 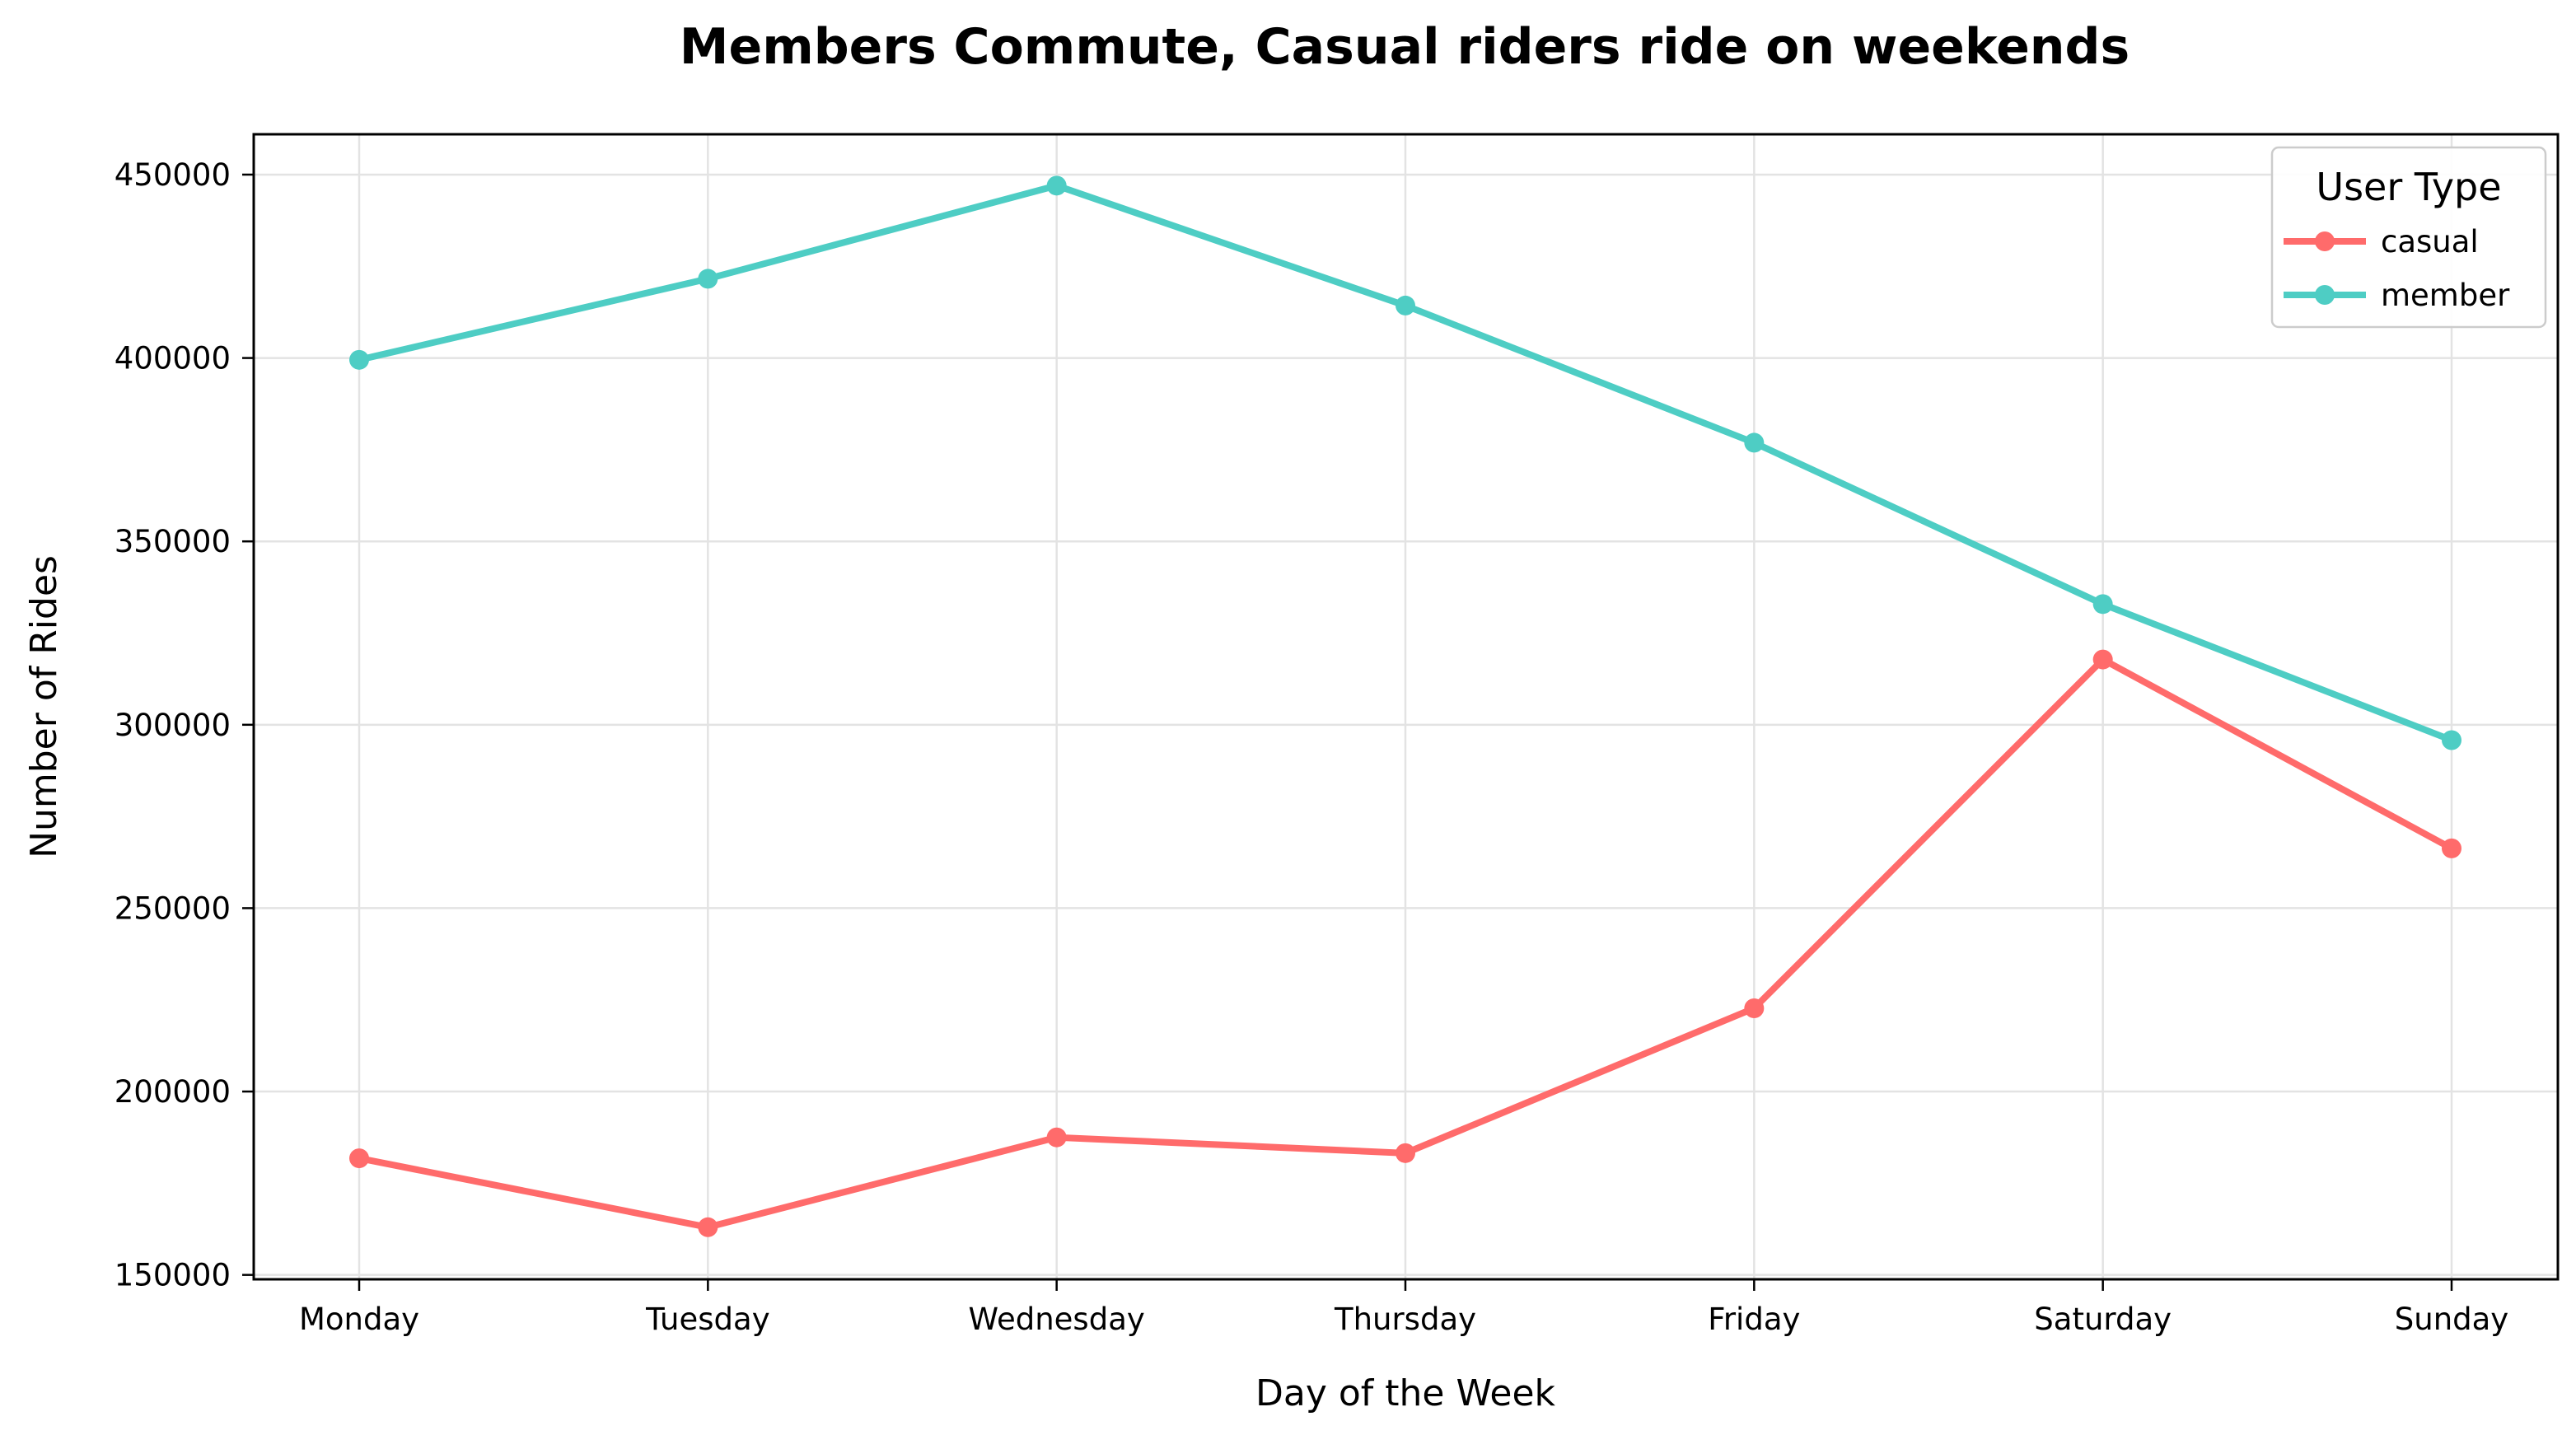 I want to click on x-axis-label: Day of the Week, so click(x=1405, y=1393).